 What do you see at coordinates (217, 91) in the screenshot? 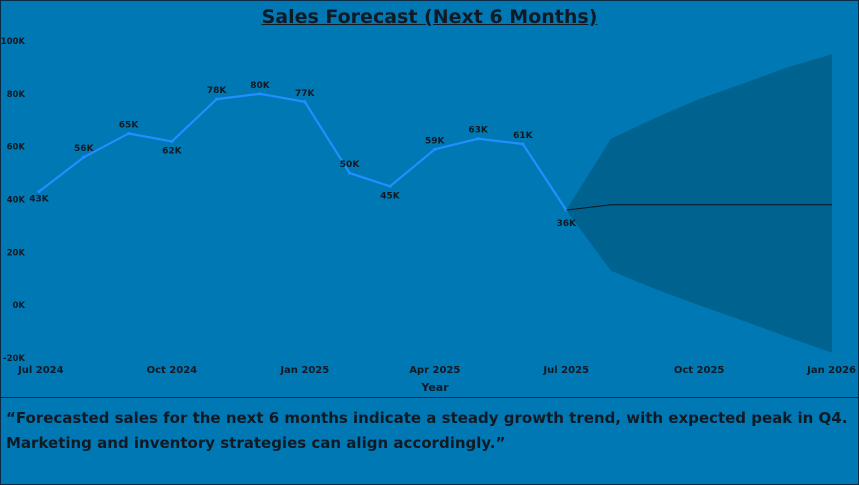
I see `data-label: 78K` at bounding box center [217, 91].